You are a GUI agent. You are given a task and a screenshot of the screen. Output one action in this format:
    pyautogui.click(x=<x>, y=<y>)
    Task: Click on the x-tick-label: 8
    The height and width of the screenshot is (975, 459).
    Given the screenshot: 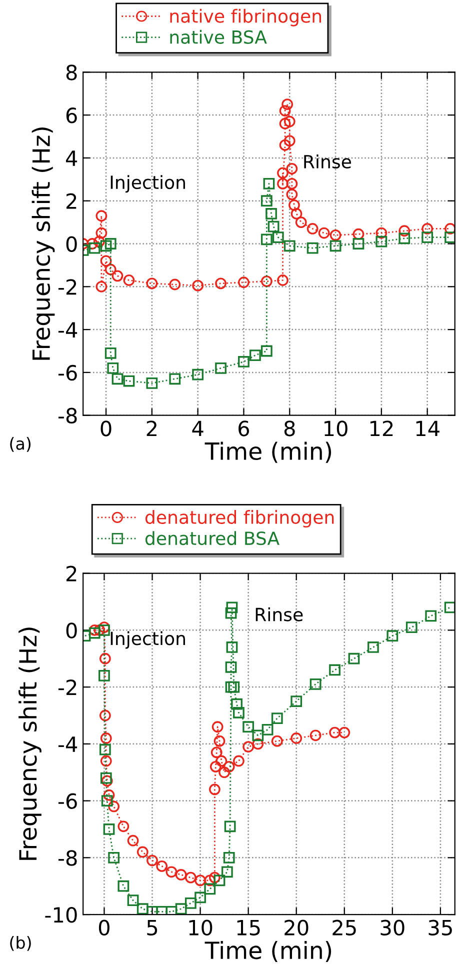 What is the action you would take?
    pyautogui.click(x=289, y=428)
    